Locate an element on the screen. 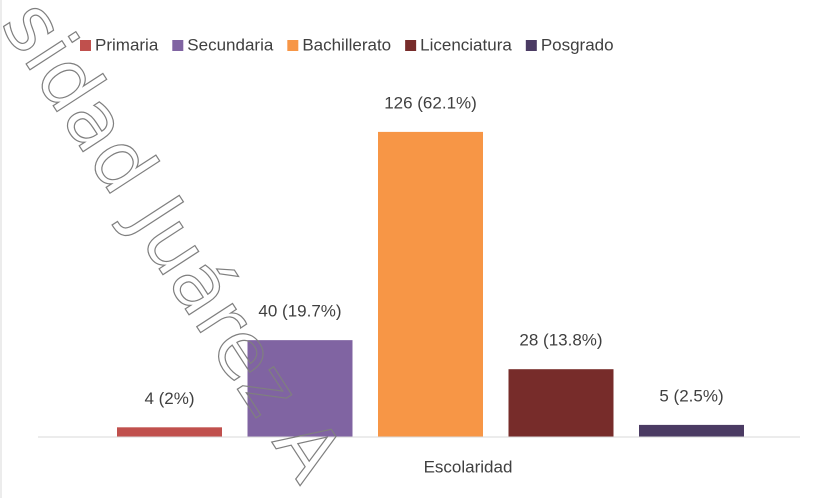 This screenshot has width=839, height=498. legend-label: Bachillerato is located at coordinates (346, 44).